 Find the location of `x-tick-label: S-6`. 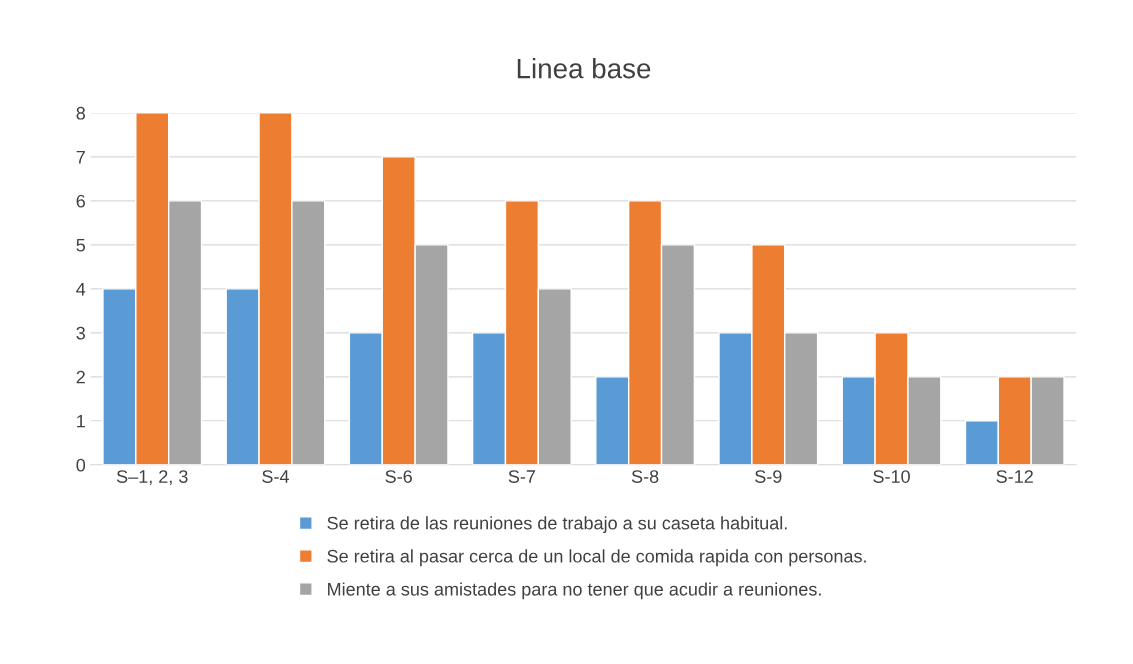

x-tick-label: S-6 is located at coordinates (398, 476).